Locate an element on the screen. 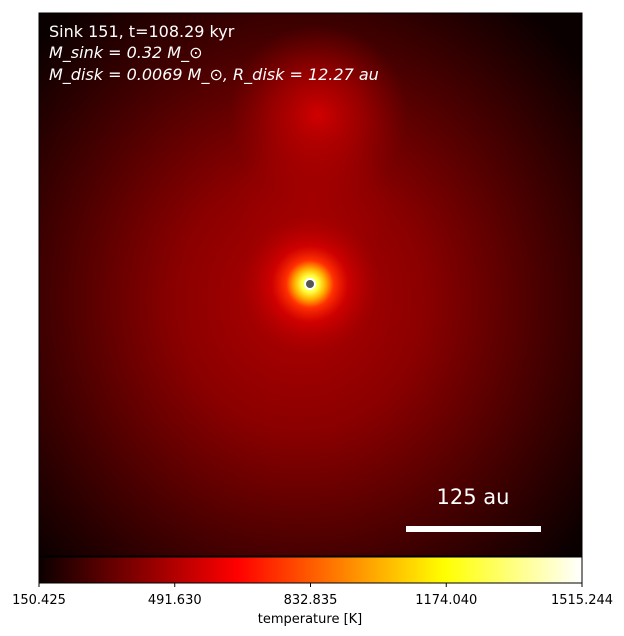 The width and height of the screenshot is (624, 636). scale-bar is located at coordinates (473, 529).